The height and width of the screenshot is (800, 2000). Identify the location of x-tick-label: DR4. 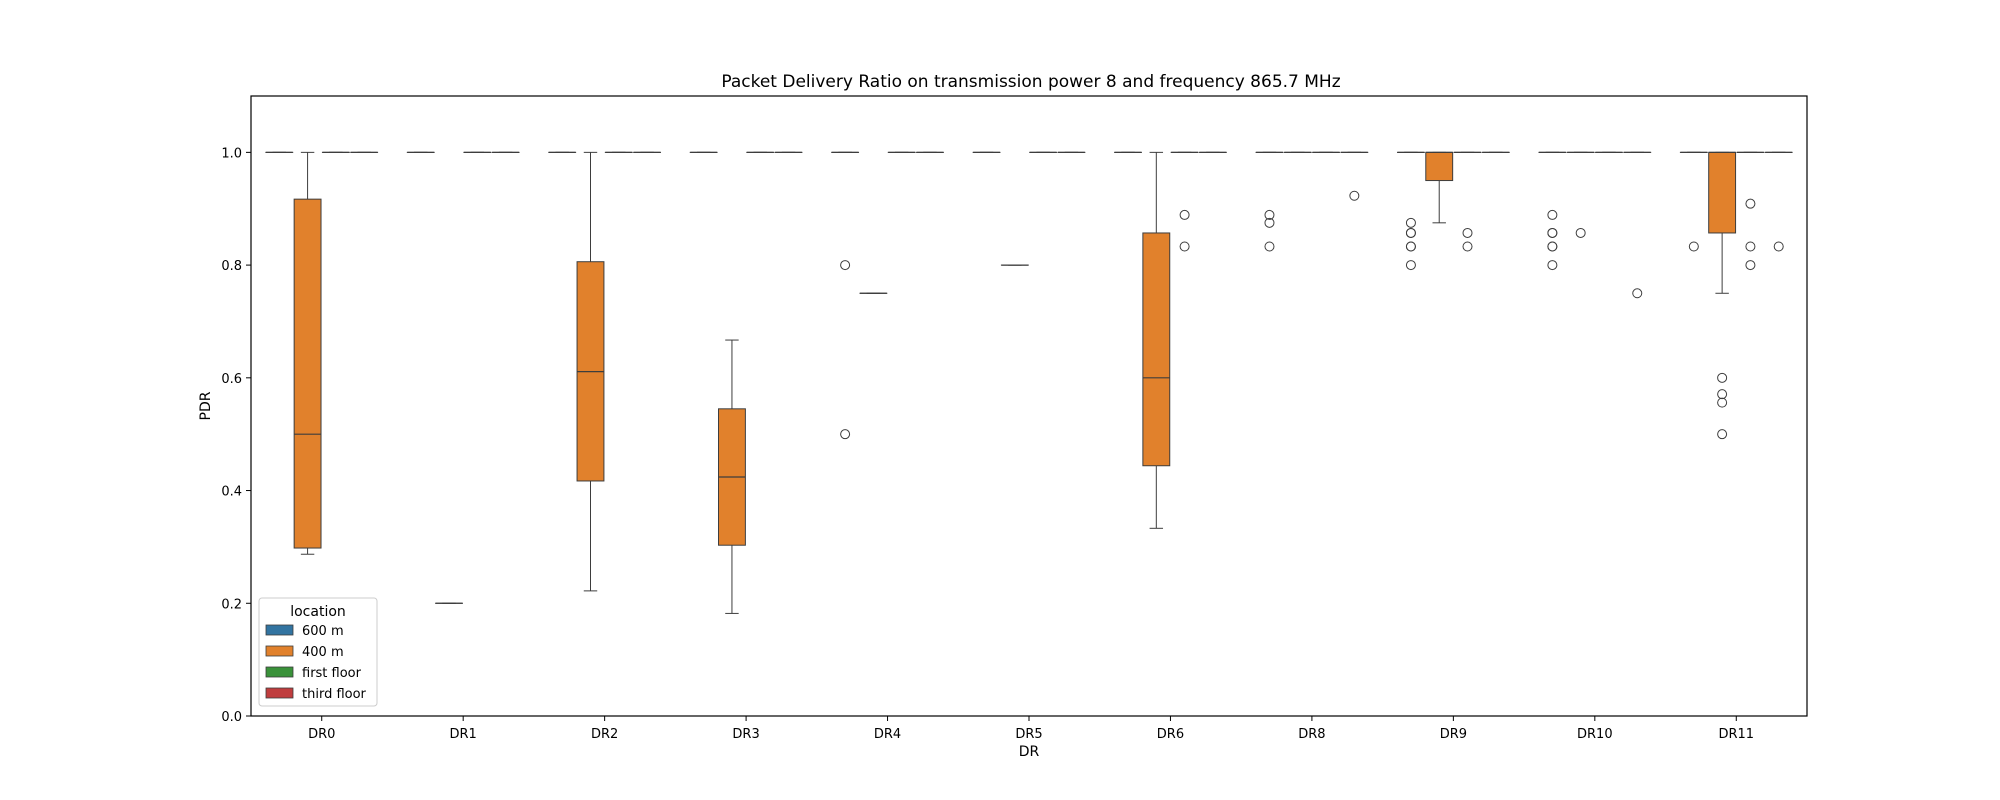
(887, 734).